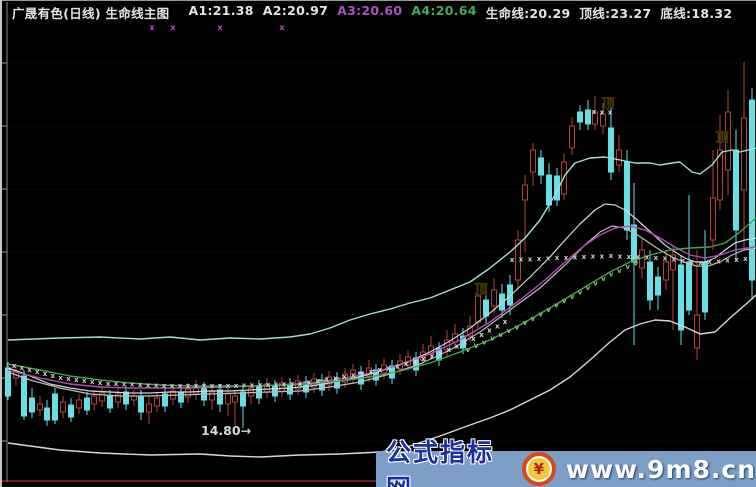  I want to click on header-field: 底线:18.32, so click(696, 13).